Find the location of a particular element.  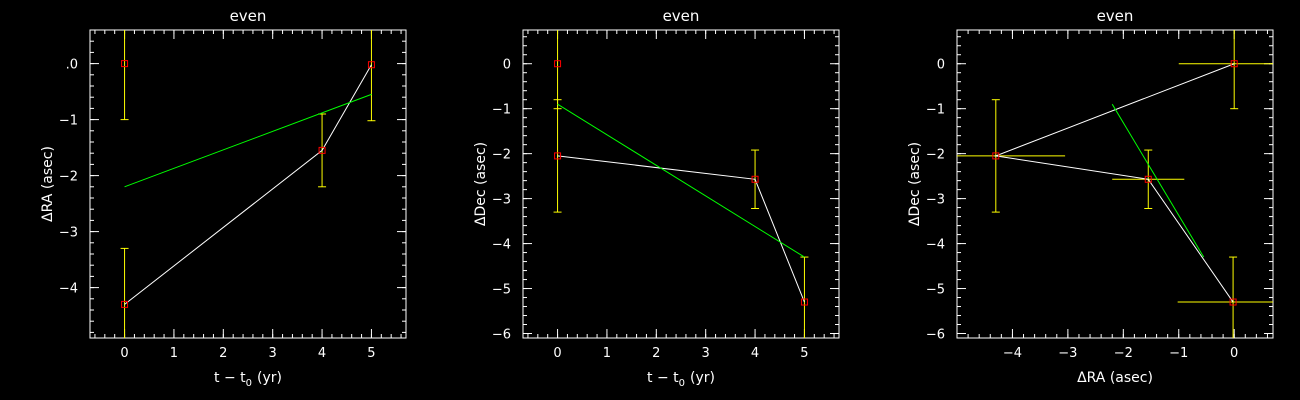

y-axis-label: ΔRA (asec) is located at coordinates (48, 184).